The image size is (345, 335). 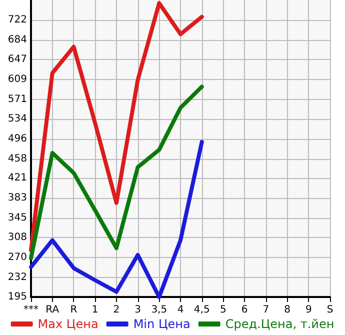 I want to click on legend-label: Max Цена, so click(x=68, y=324).